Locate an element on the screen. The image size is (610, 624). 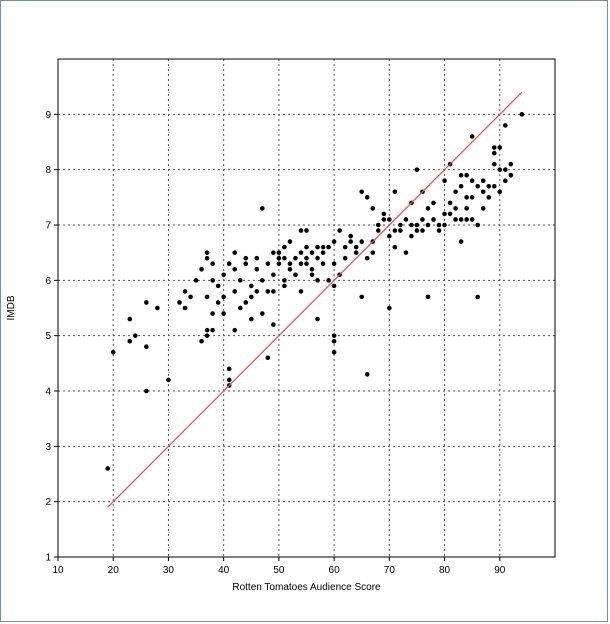
x-tick-label: 20 is located at coordinates (114, 570).